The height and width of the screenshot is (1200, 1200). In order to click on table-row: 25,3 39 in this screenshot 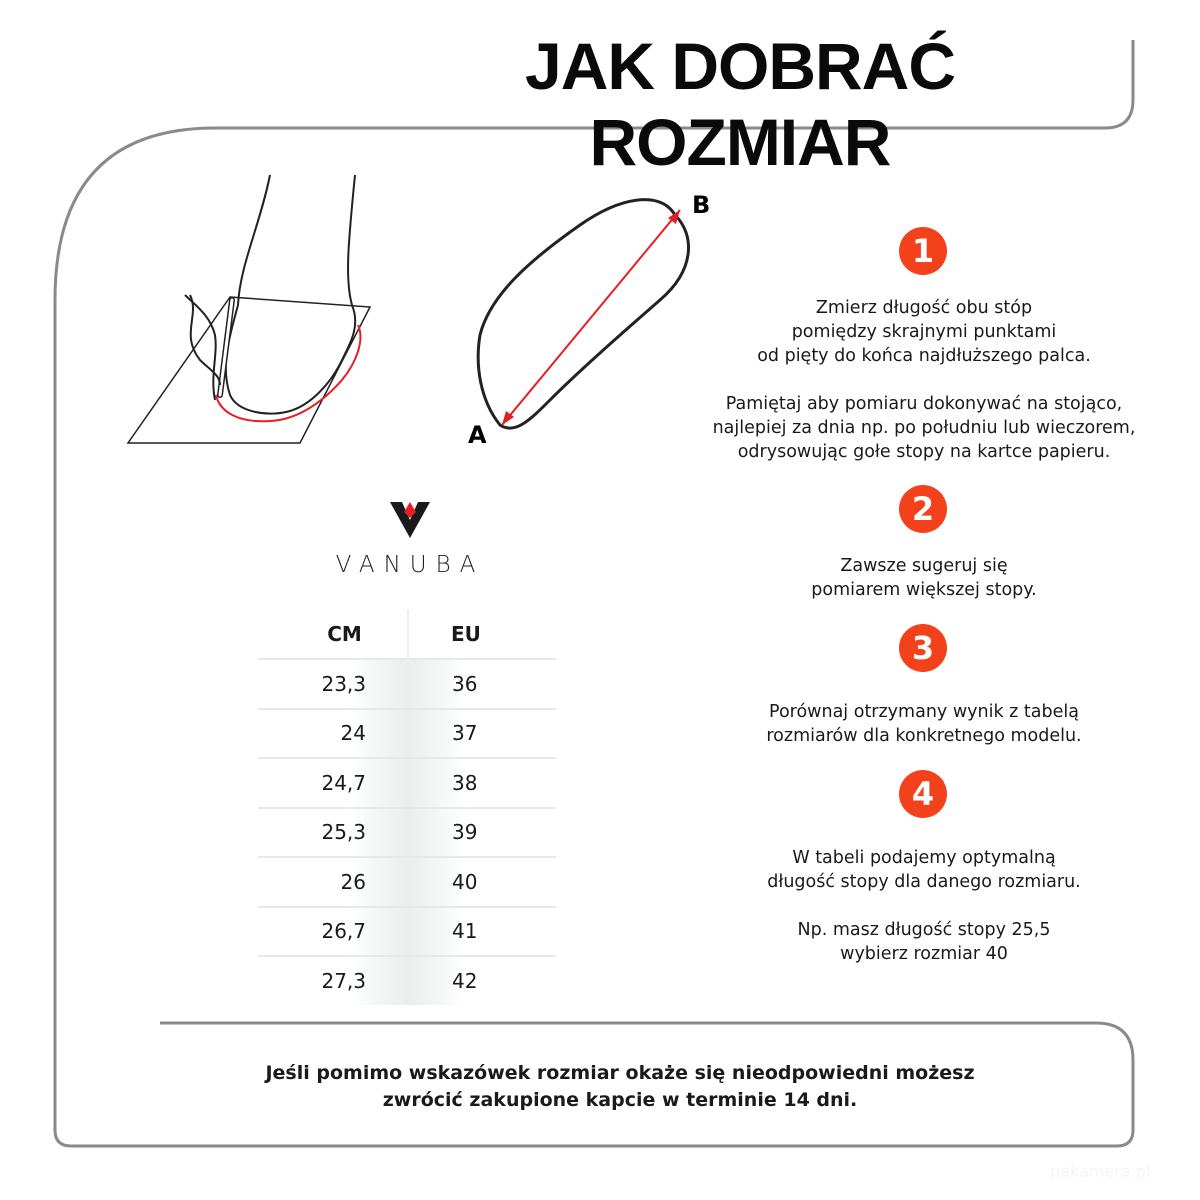, I will do `click(407, 831)`.